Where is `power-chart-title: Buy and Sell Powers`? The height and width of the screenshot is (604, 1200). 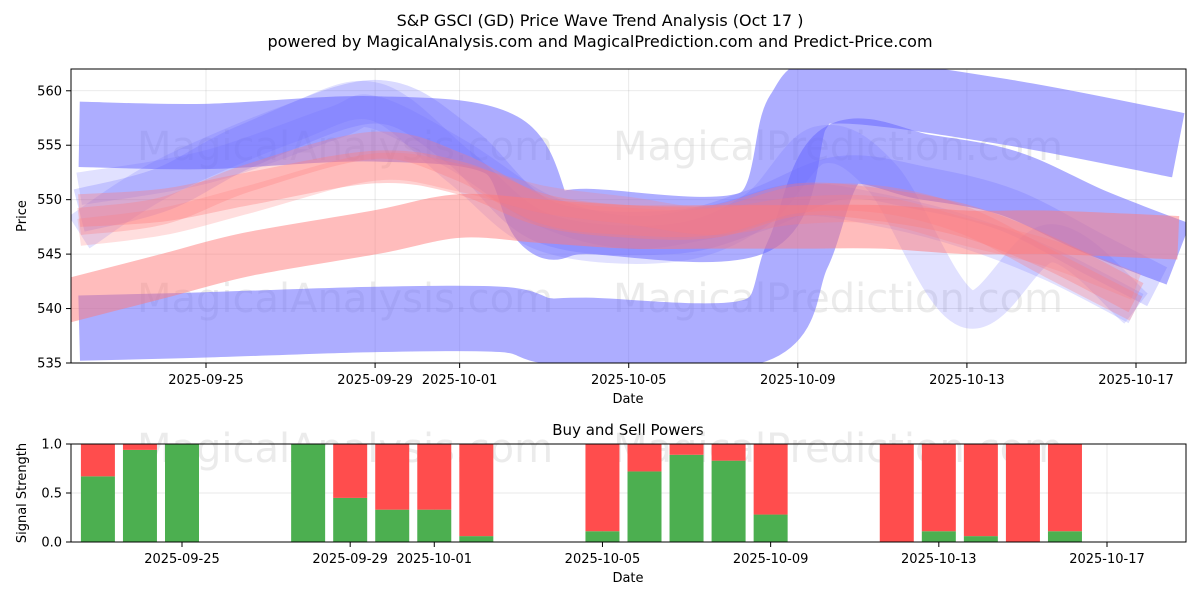
power-chart-title: Buy and Sell Powers is located at coordinates (628, 430).